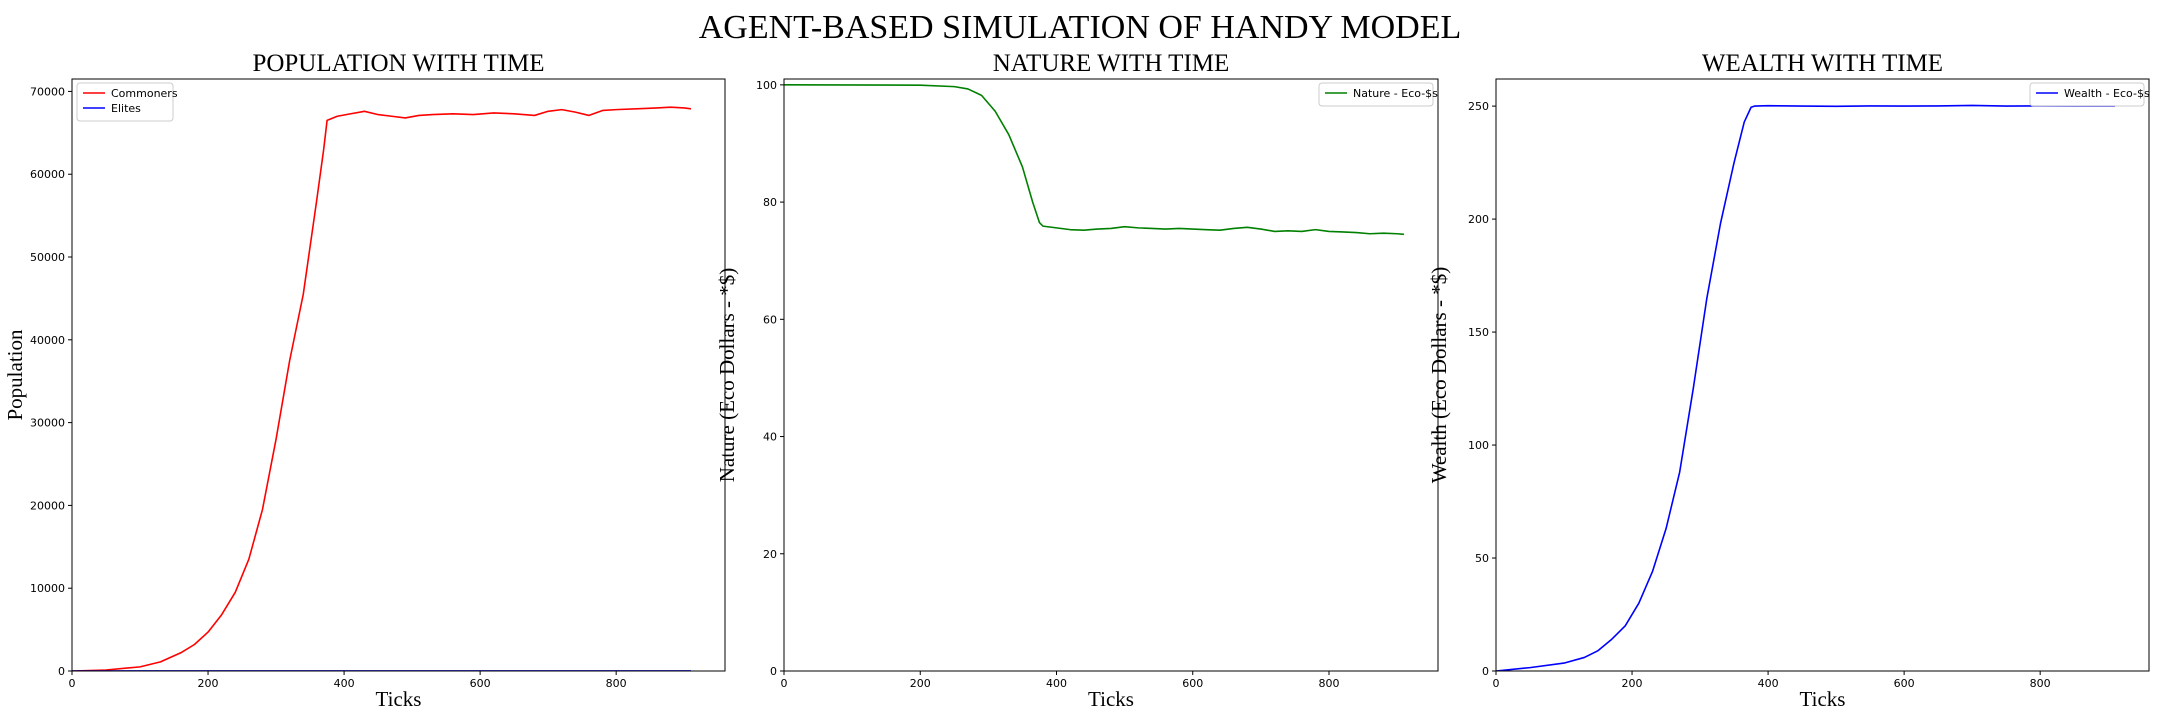  I want to click on y-tick-label: 80, so click(770, 202).